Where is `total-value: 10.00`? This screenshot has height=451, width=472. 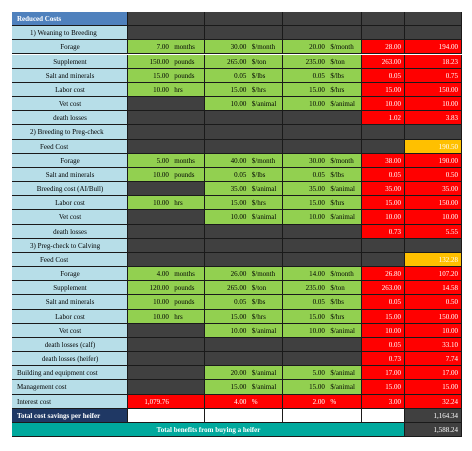 total-value: 10.00 is located at coordinates (450, 217).